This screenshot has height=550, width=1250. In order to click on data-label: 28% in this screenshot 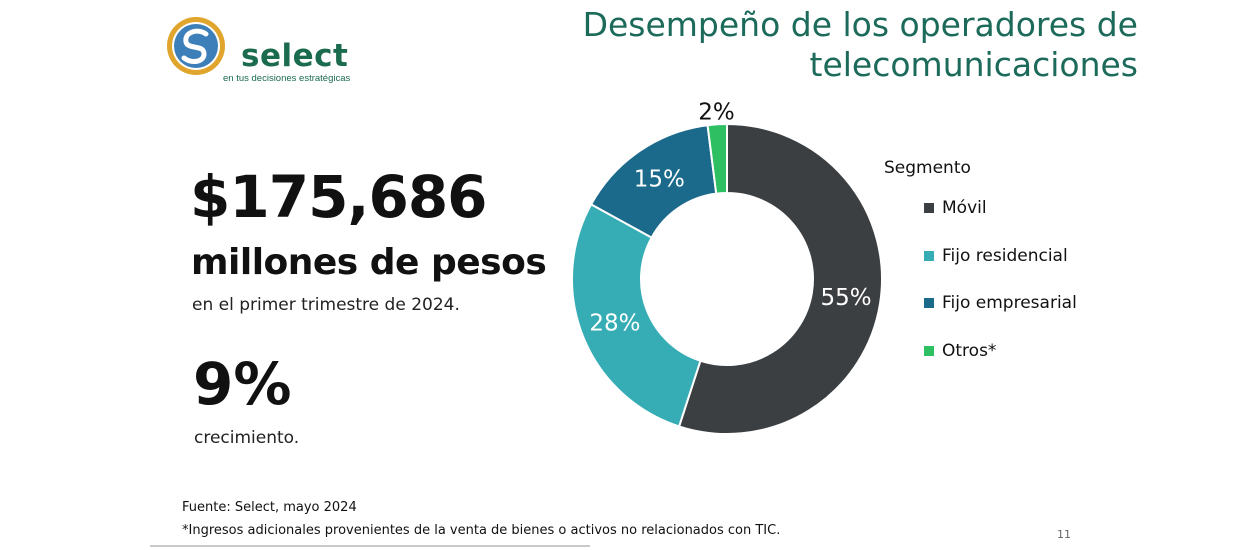, I will do `click(614, 323)`.